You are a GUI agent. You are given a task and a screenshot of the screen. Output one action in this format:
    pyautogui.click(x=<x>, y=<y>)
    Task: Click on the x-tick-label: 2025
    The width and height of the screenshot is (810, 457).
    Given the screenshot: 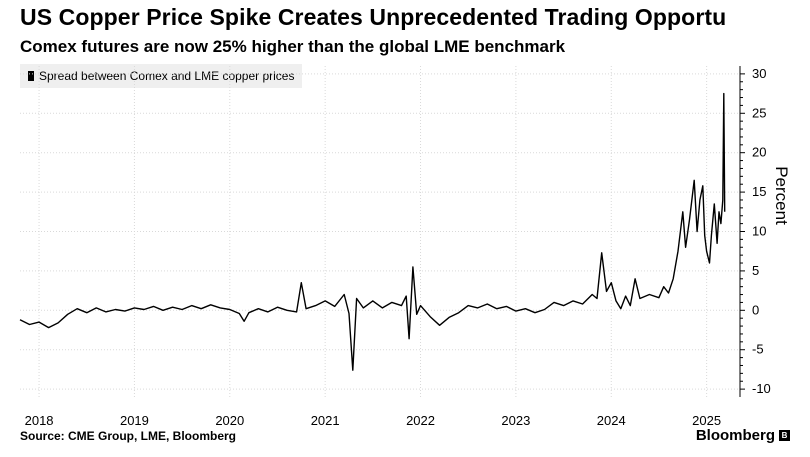 What is the action you would take?
    pyautogui.click(x=706, y=420)
    